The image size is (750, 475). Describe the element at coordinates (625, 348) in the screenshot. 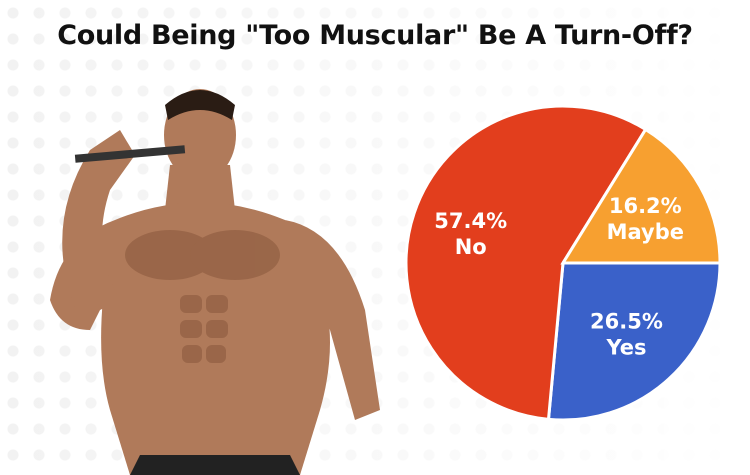

I see `pie-category-label-yes: Yes` at that location.